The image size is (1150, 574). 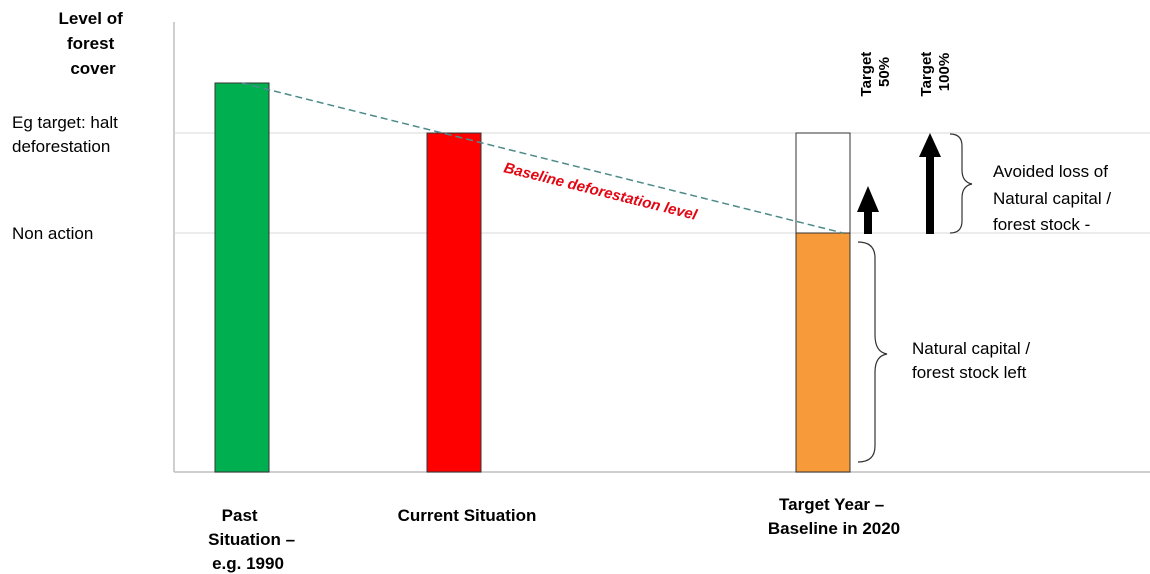 I want to click on current-situation-label: Current Situation, so click(x=467, y=515).